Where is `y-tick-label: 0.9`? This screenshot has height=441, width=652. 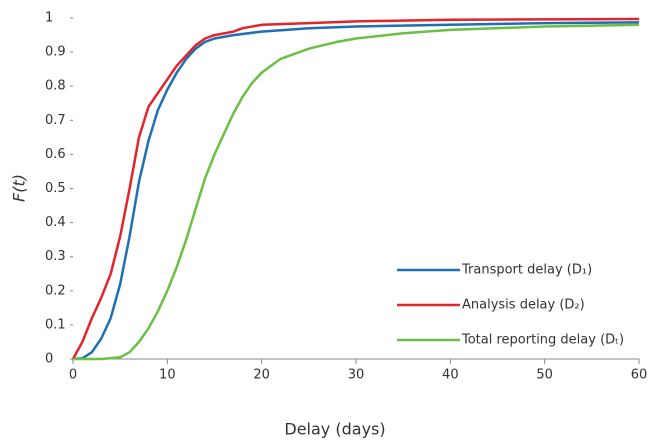 y-tick-label: 0.9 is located at coordinates (55, 52).